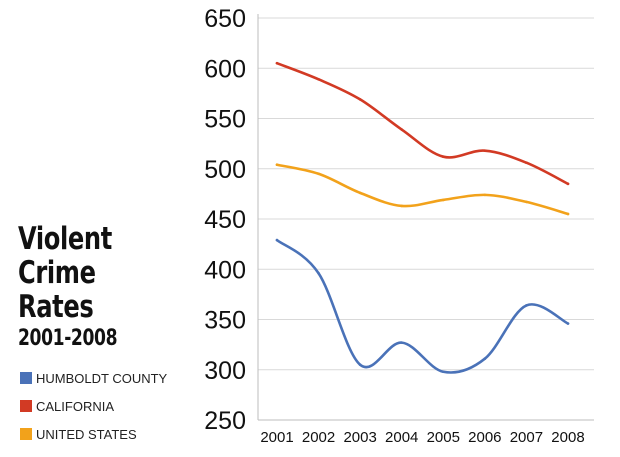 Image resolution: width=620 pixels, height=457 pixels. Describe the element at coordinates (526, 305) in the screenshot. I see `data-point-humboldt-2007` at that location.